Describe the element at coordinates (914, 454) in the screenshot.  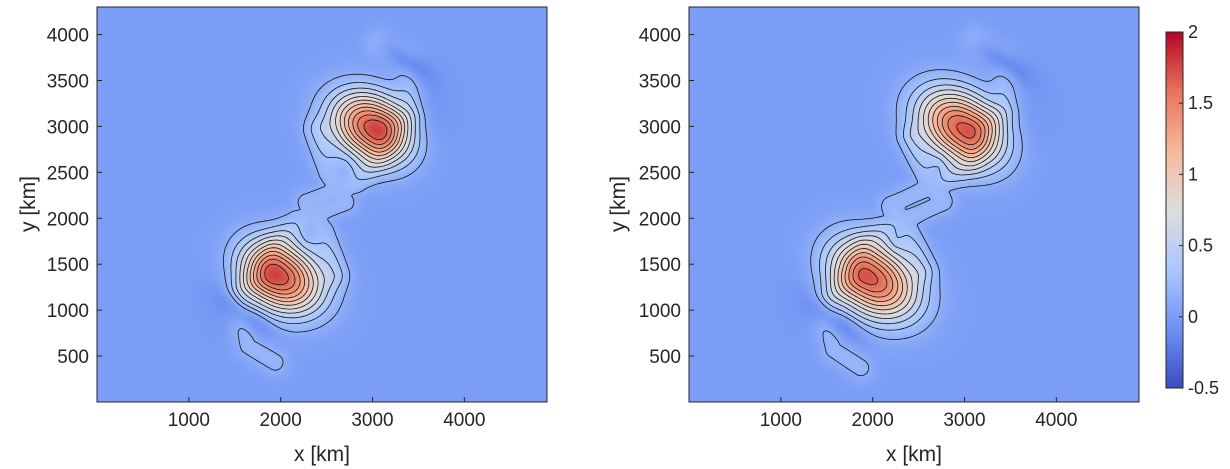
I see `right-x-axis-label: x [km]` at that location.